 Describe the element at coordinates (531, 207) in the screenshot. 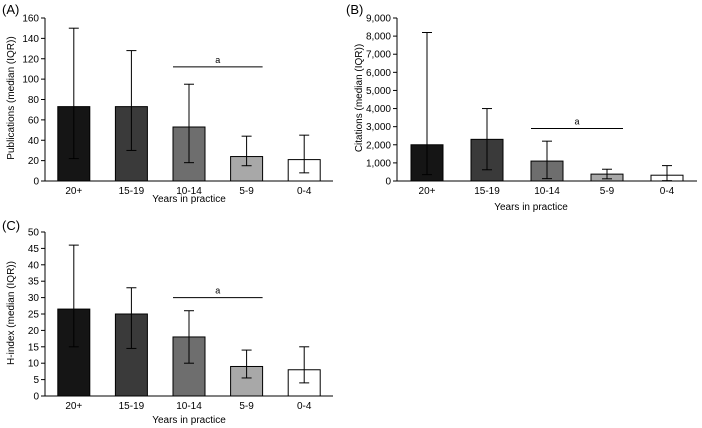

I see `panel-b-xlabel: Years in practice` at that location.